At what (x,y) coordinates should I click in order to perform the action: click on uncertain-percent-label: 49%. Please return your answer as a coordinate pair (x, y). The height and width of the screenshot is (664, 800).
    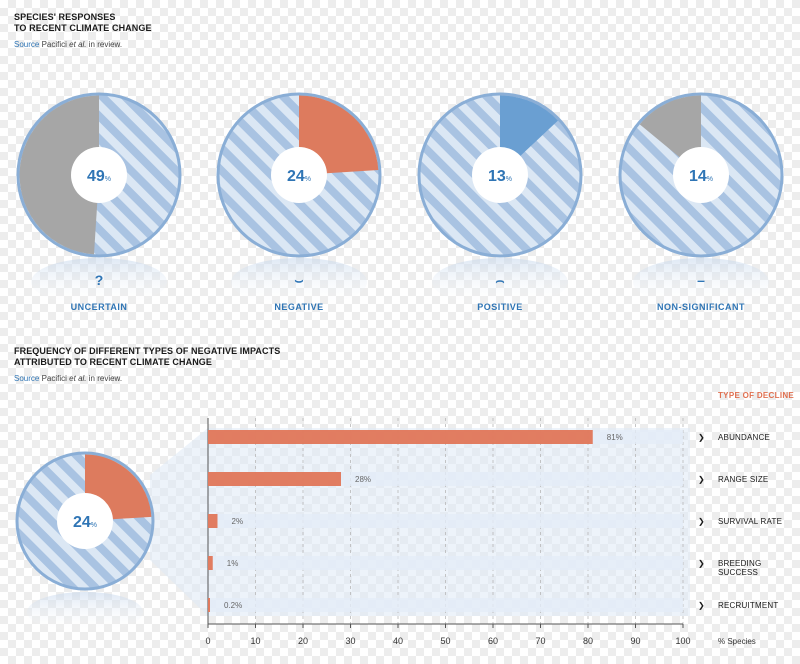
    Looking at the image, I should click on (99, 176).